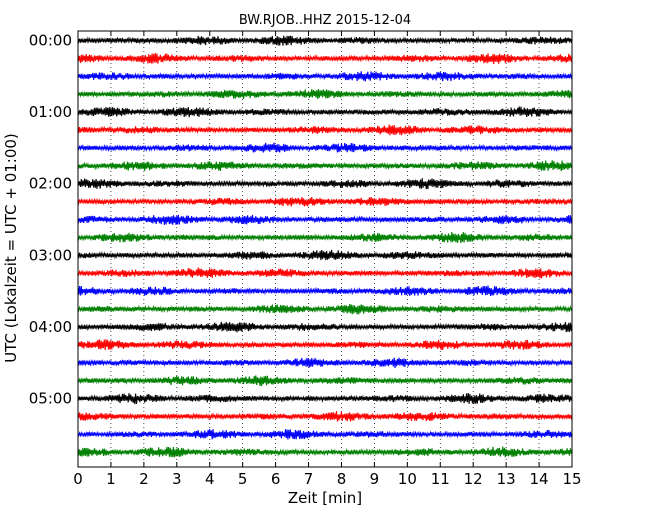 The image size is (650, 520). I want to click on x-tick-label: 8, so click(342, 479).